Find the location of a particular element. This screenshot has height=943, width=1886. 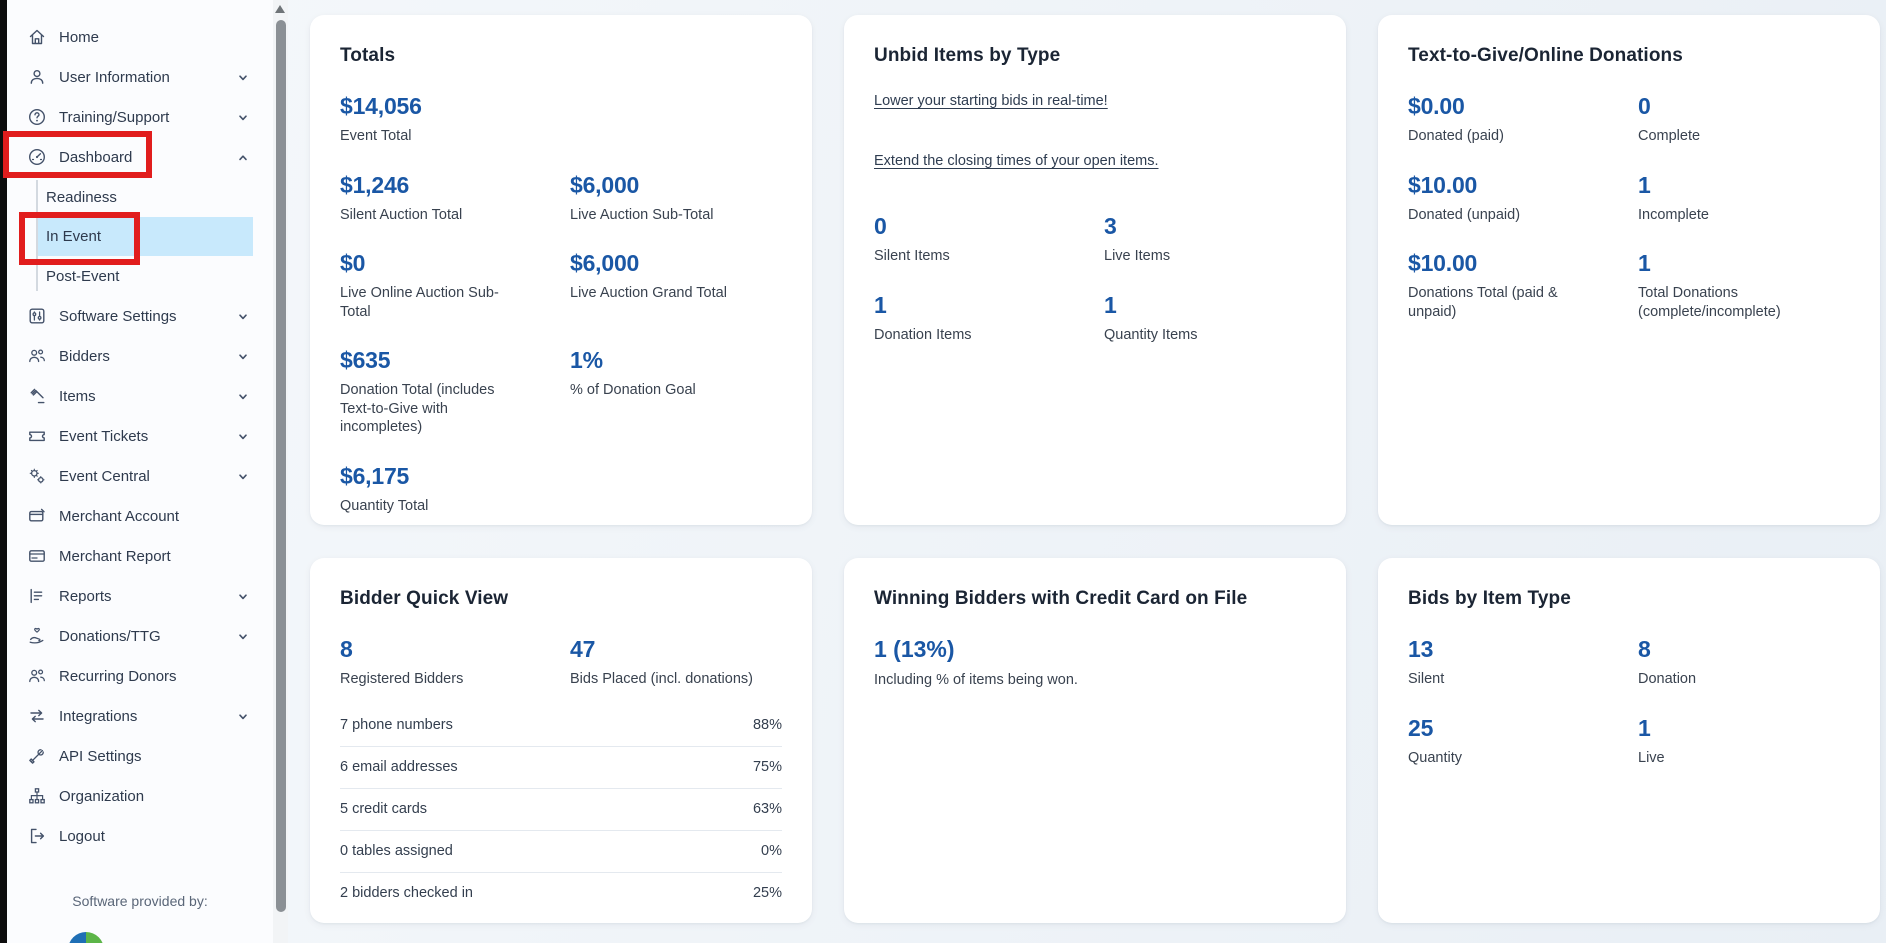

scrollbar-thumb is located at coordinates (280, 466).